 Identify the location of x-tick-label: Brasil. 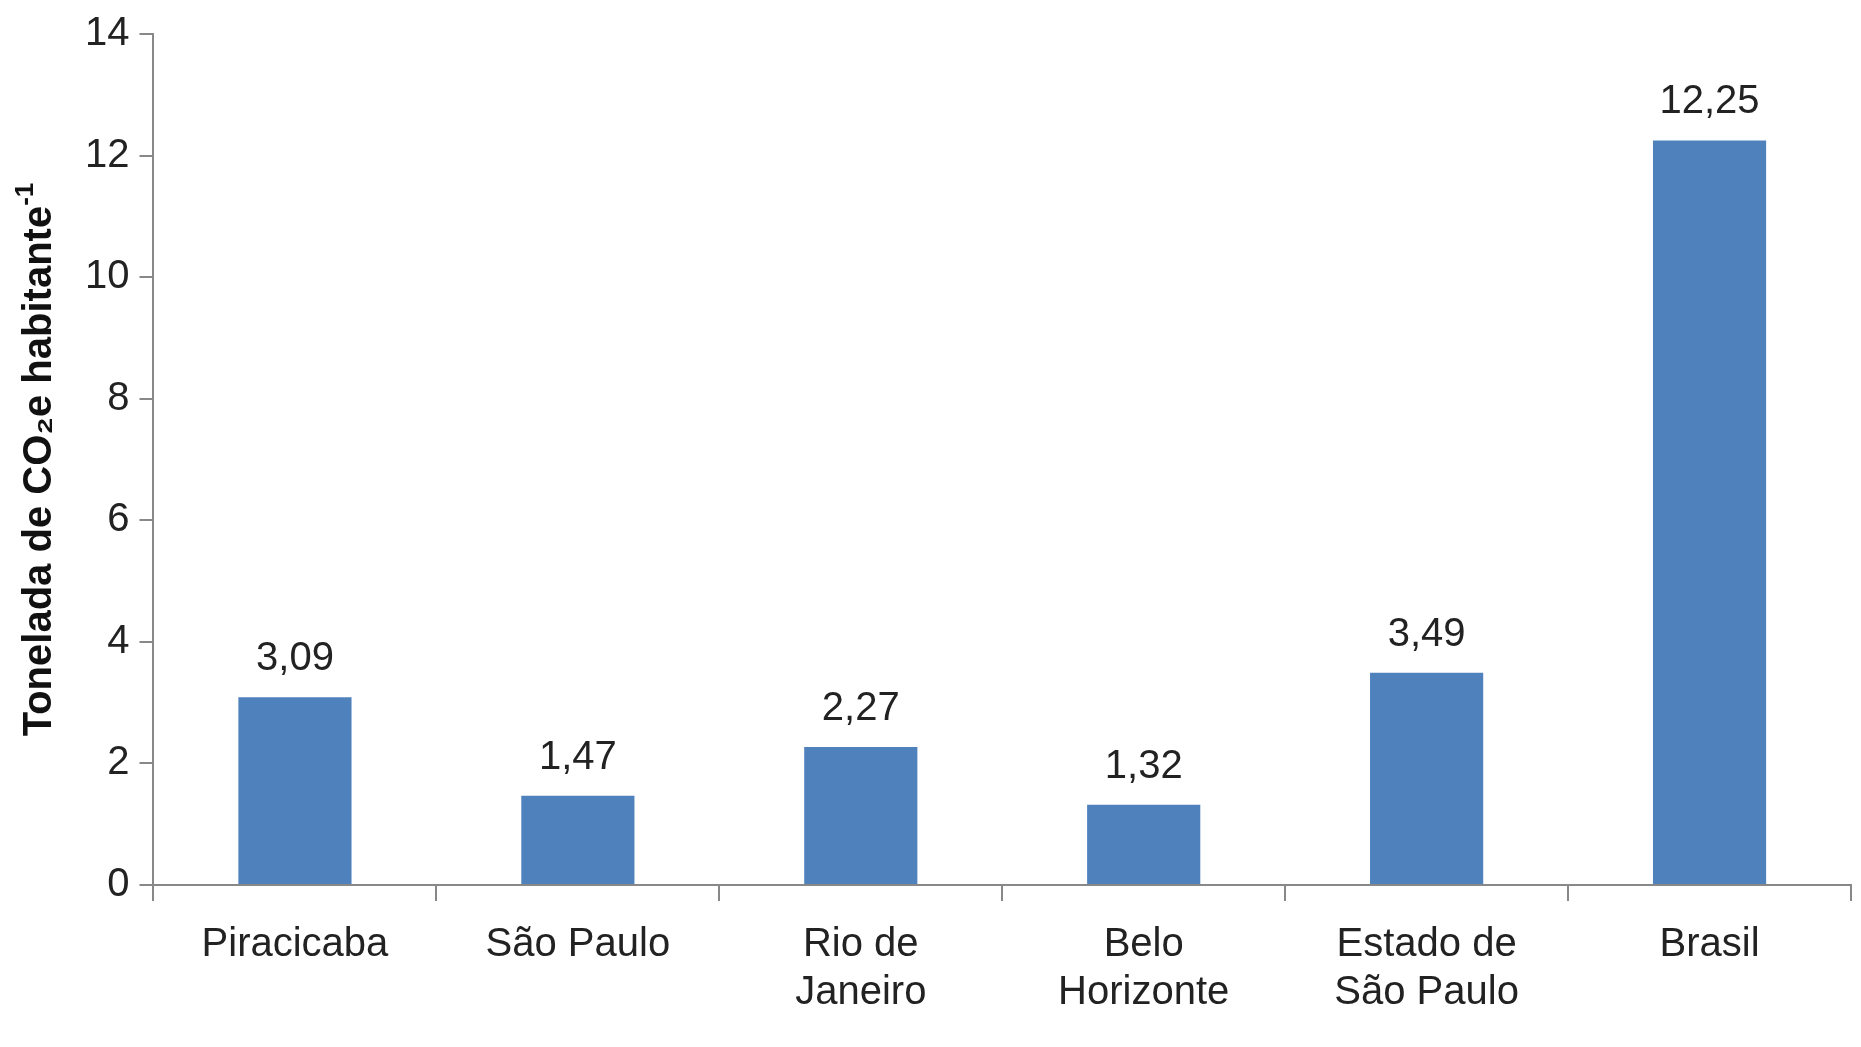
(1709, 942).